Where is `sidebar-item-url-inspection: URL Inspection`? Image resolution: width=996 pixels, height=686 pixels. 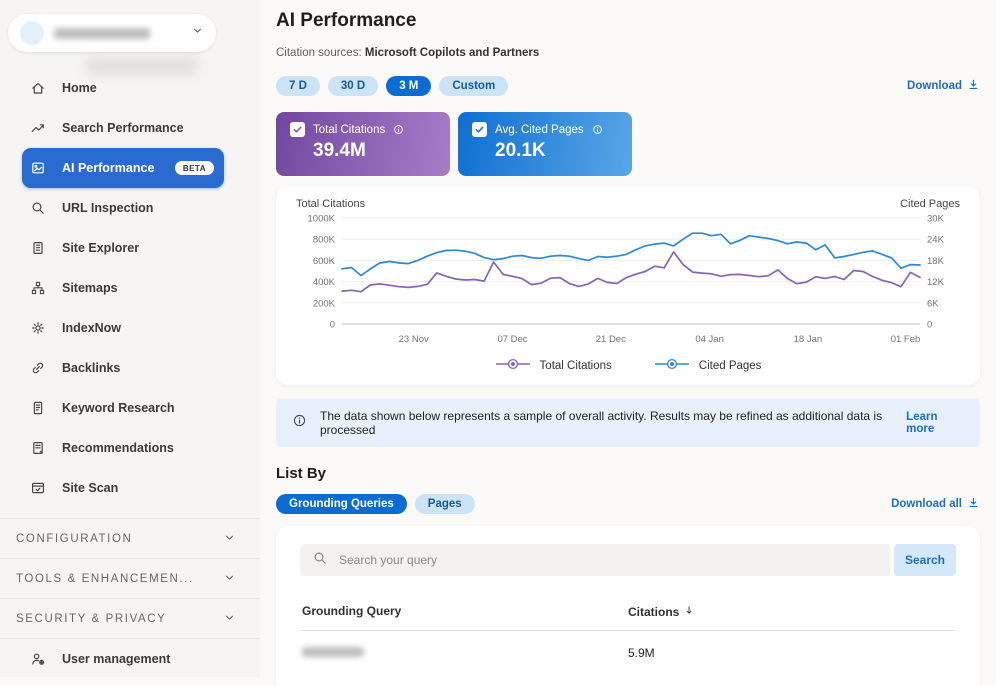
sidebar-item-url-inspection: URL Inspection is located at coordinates (130, 208).